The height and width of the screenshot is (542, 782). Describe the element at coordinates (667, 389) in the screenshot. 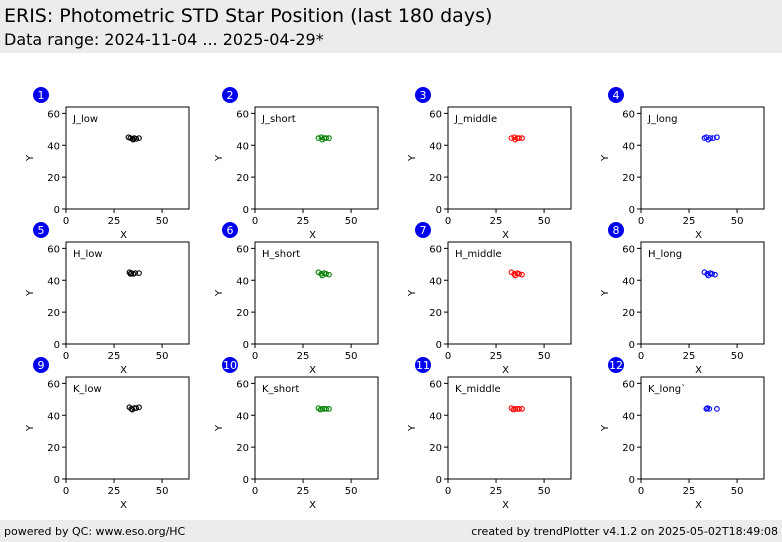

I see `series-label: K_long`` at that location.